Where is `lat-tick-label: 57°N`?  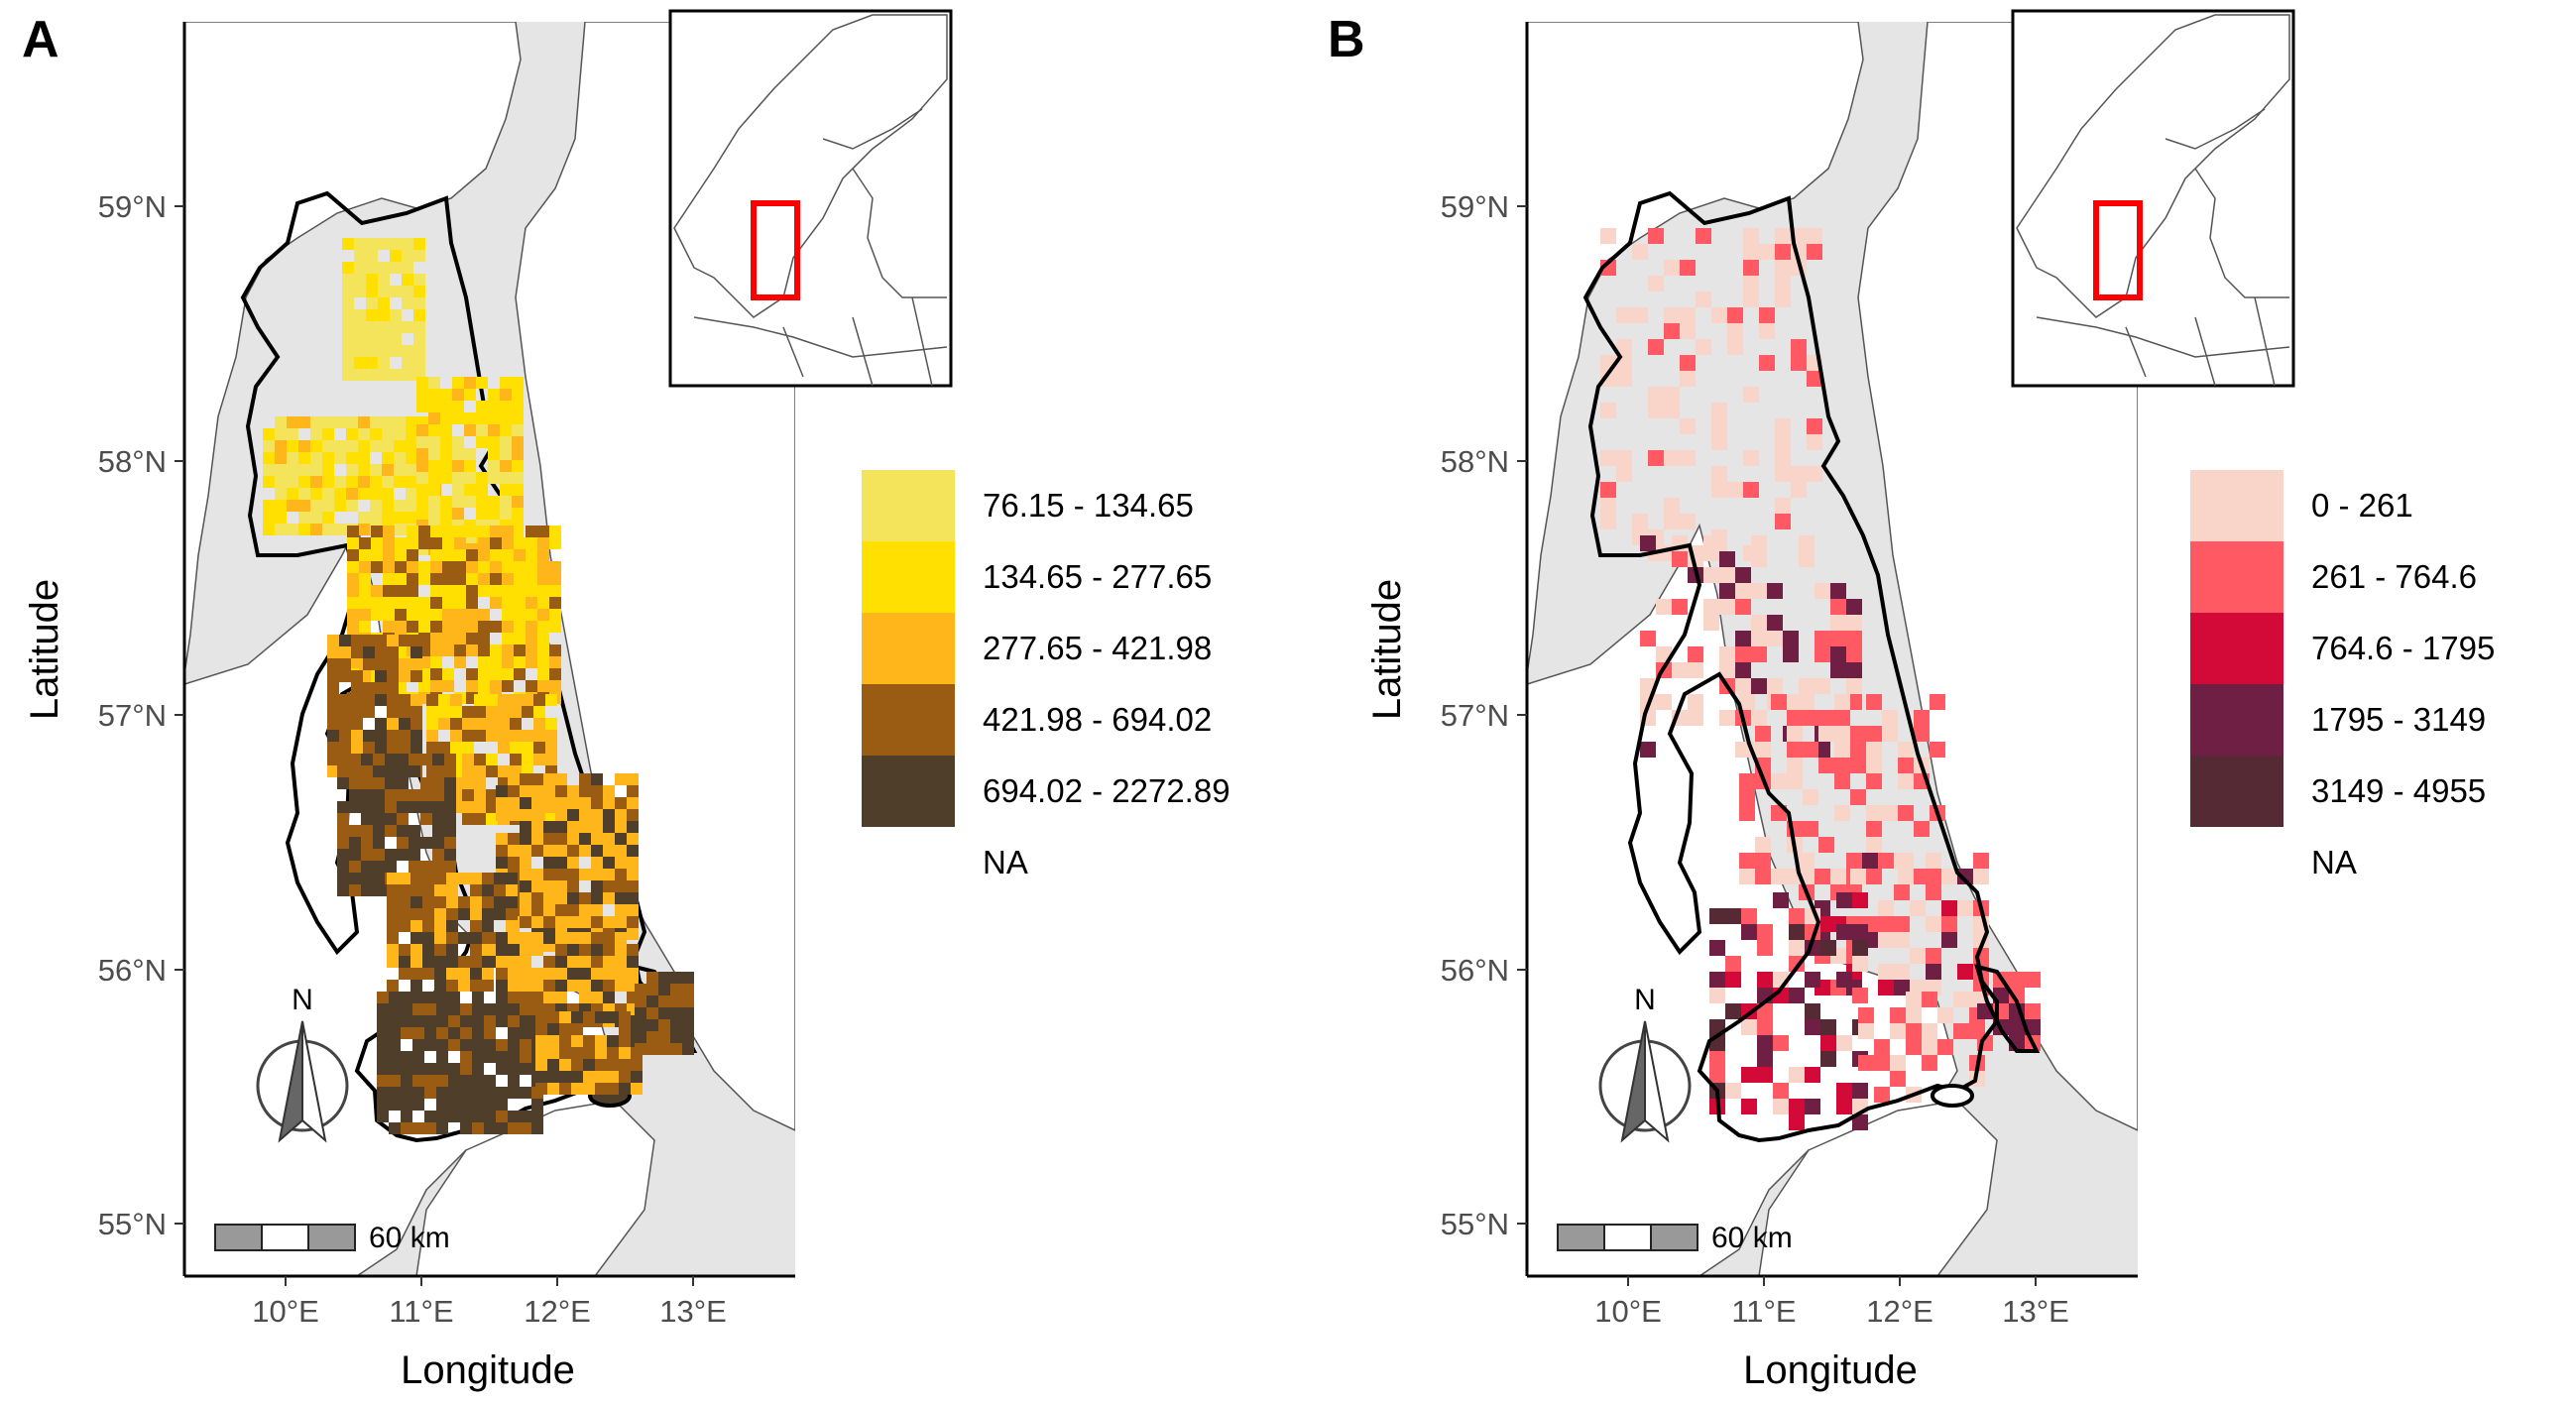 lat-tick-label: 57°N is located at coordinates (1475, 716).